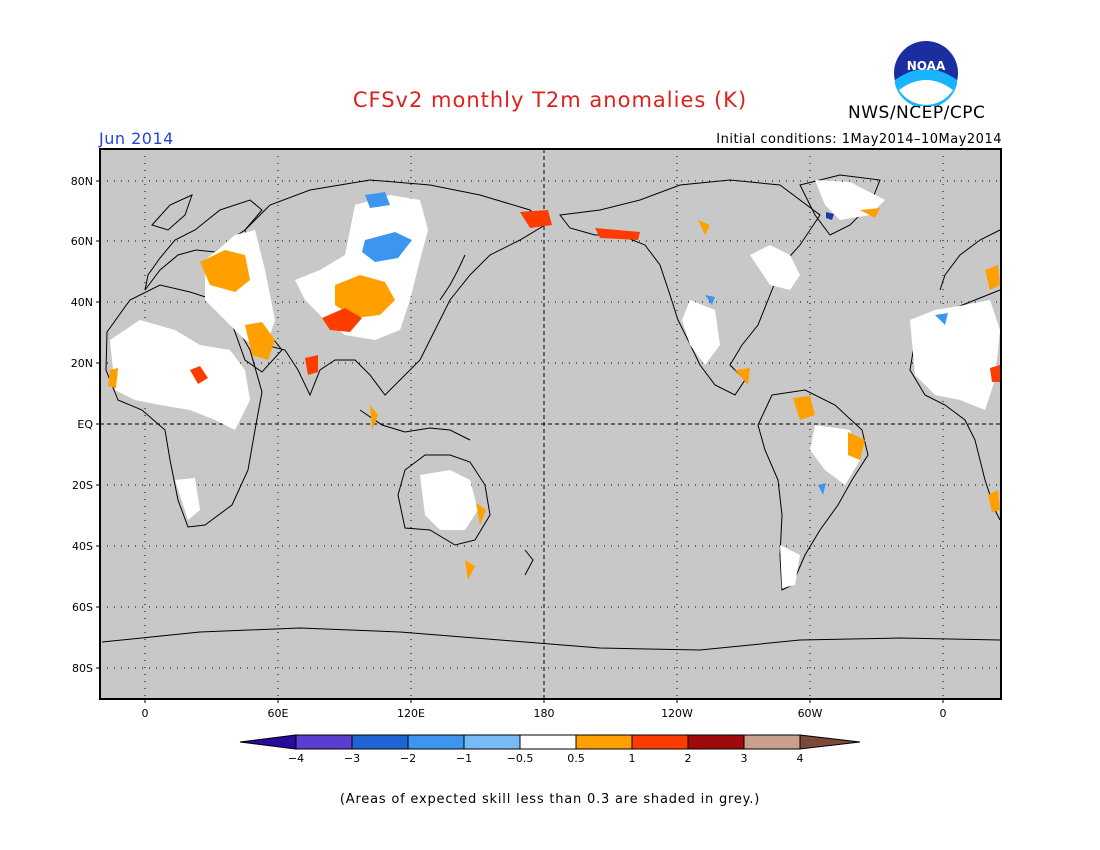 The image size is (1100, 850). Describe the element at coordinates (82, 363) in the screenshot. I see `y-tick-label: 20N` at that location.